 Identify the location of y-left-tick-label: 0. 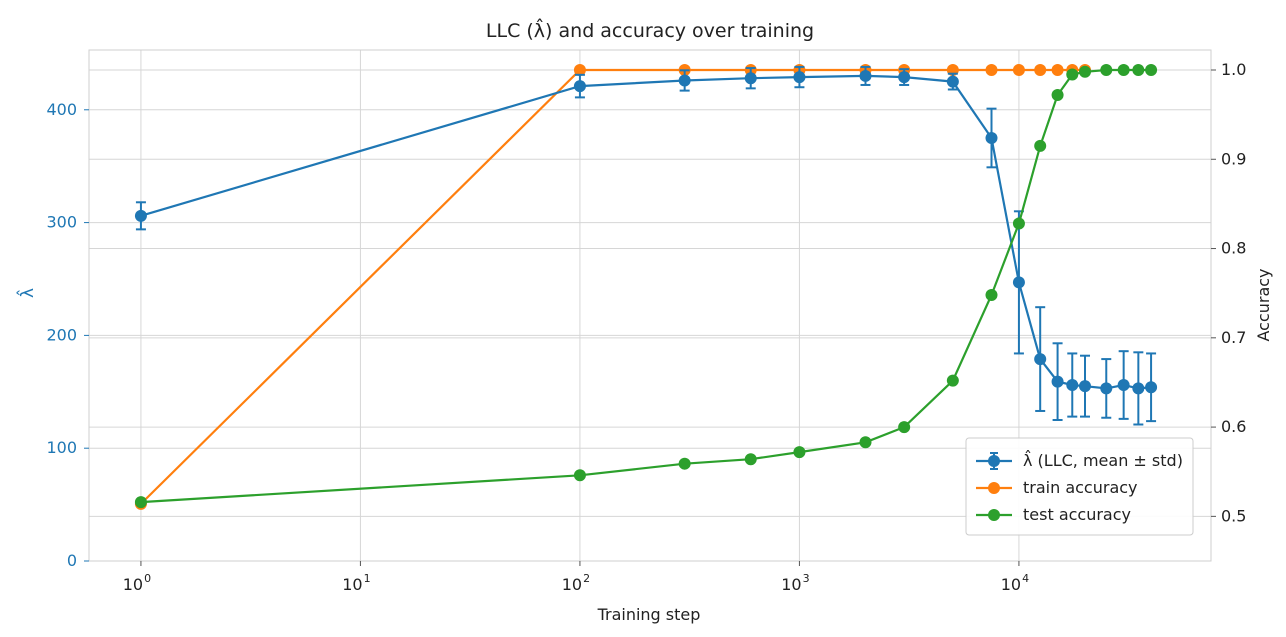
(72, 560).